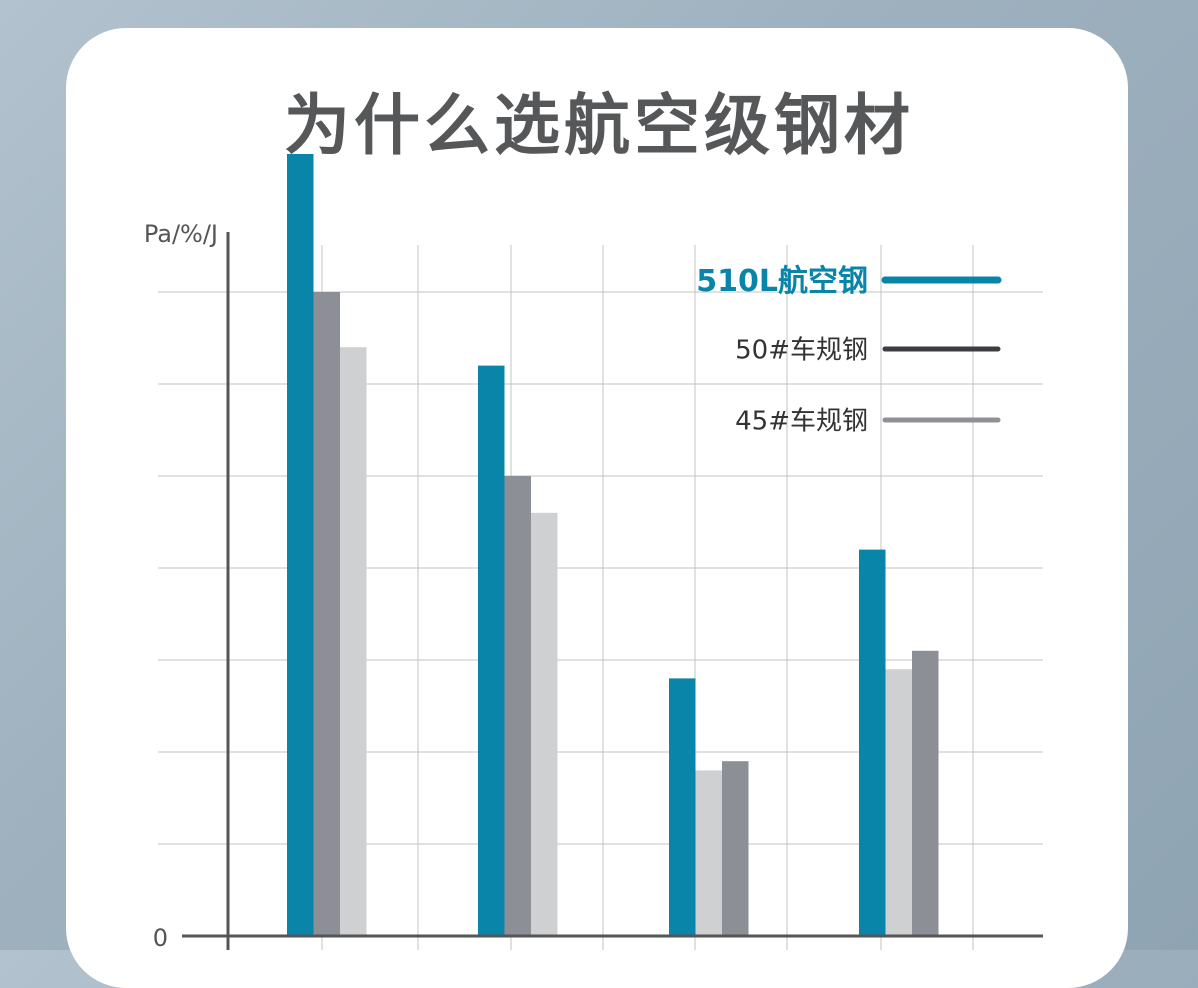 The image size is (1198, 988). I want to click on legend-item-45-label: 45#车规钢, so click(801, 421).